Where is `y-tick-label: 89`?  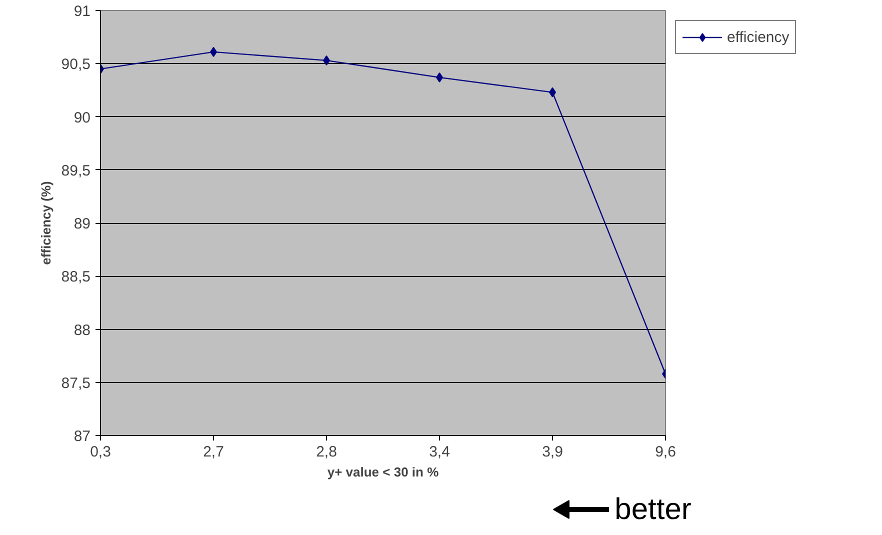
y-tick-label: 89 is located at coordinates (82, 224).